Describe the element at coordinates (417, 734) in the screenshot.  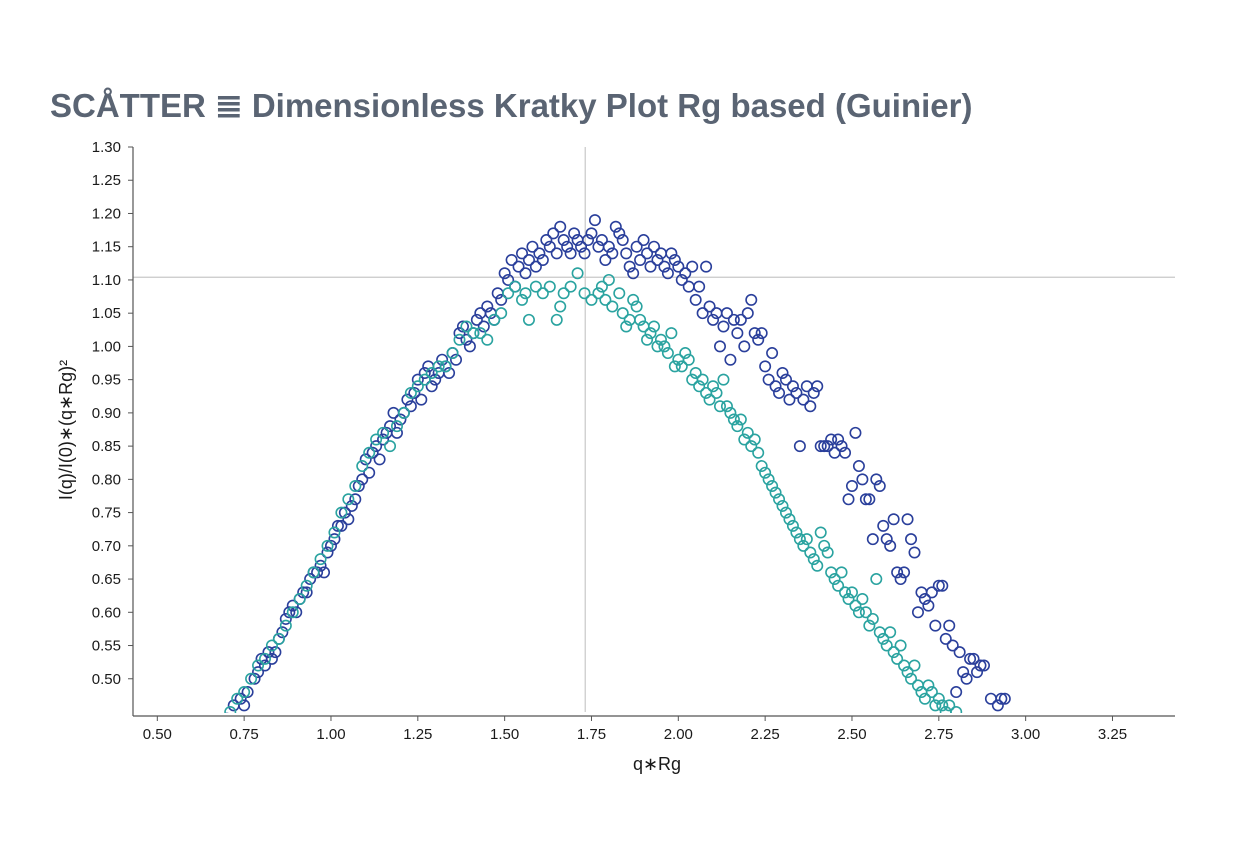
I see `x-tick-label: 1.25` at that location.